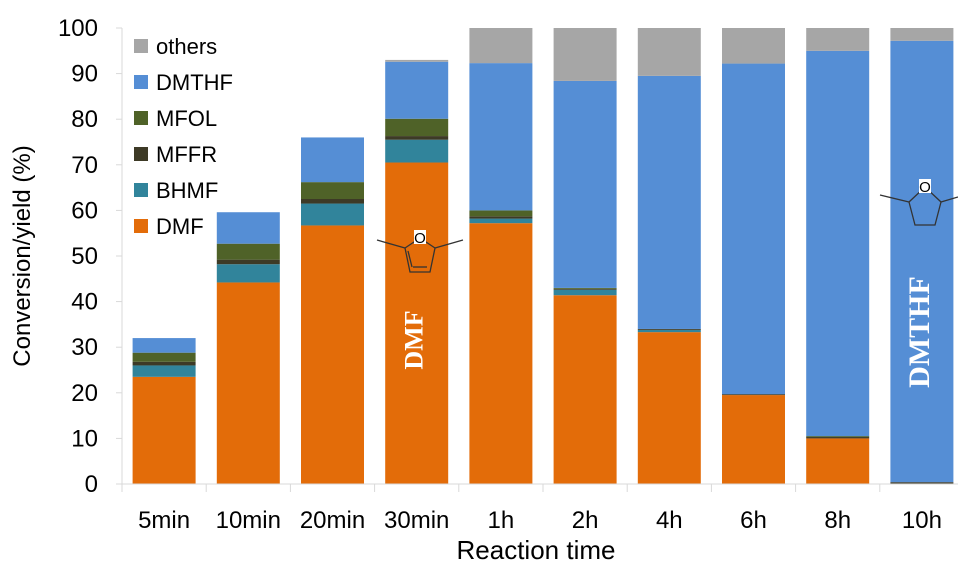 This screenshot has width=958, height=567. Describe the element at coordinates (141, 190) in the screenshot. I see `legend-swatch-bhmf` at that location.